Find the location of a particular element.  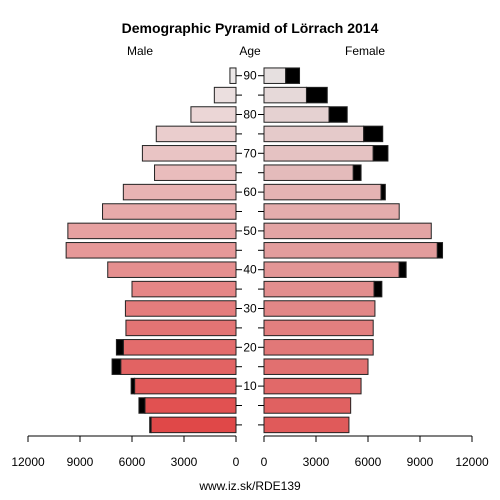

male-x-tick-label: 0 is located at coordinates (236, 462).